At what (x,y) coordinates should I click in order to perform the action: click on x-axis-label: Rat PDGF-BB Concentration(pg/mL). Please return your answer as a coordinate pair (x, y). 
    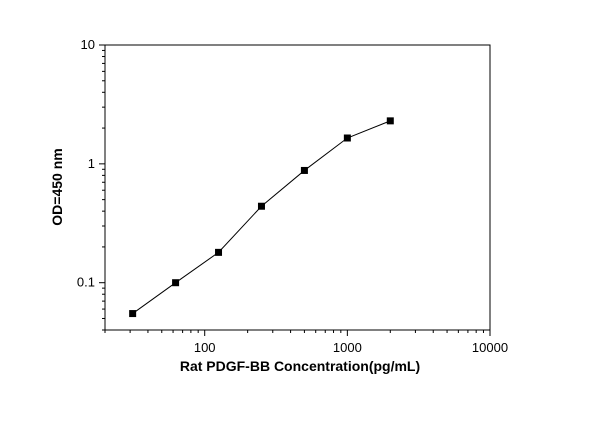
    Looking at the image, I should click on (300, 366).